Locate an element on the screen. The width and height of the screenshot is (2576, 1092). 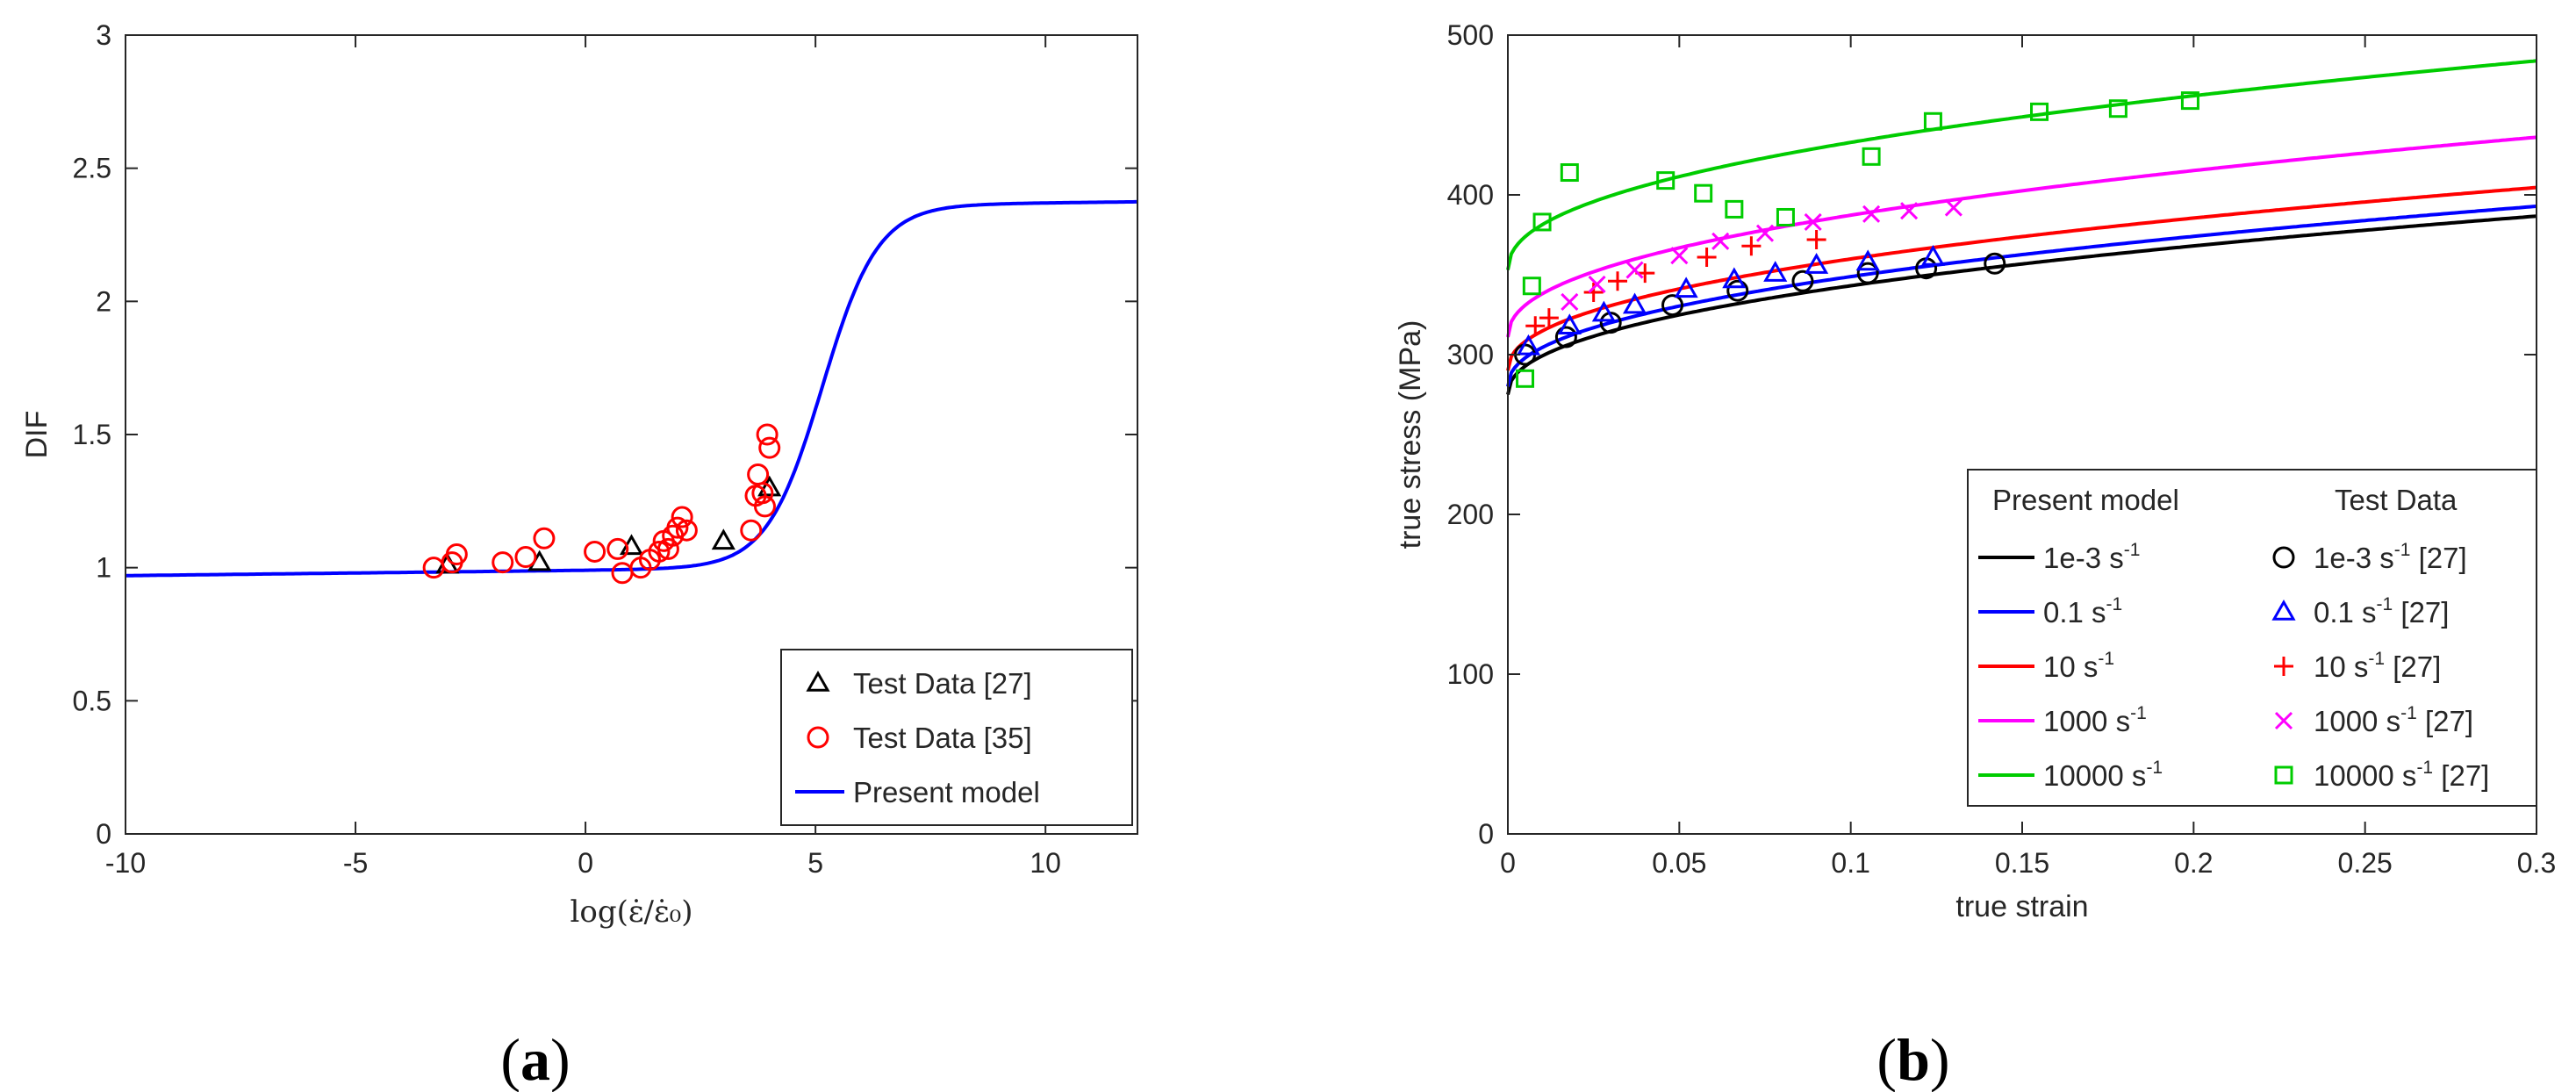
legend-label: Present model is located at coordinates (946, 792).